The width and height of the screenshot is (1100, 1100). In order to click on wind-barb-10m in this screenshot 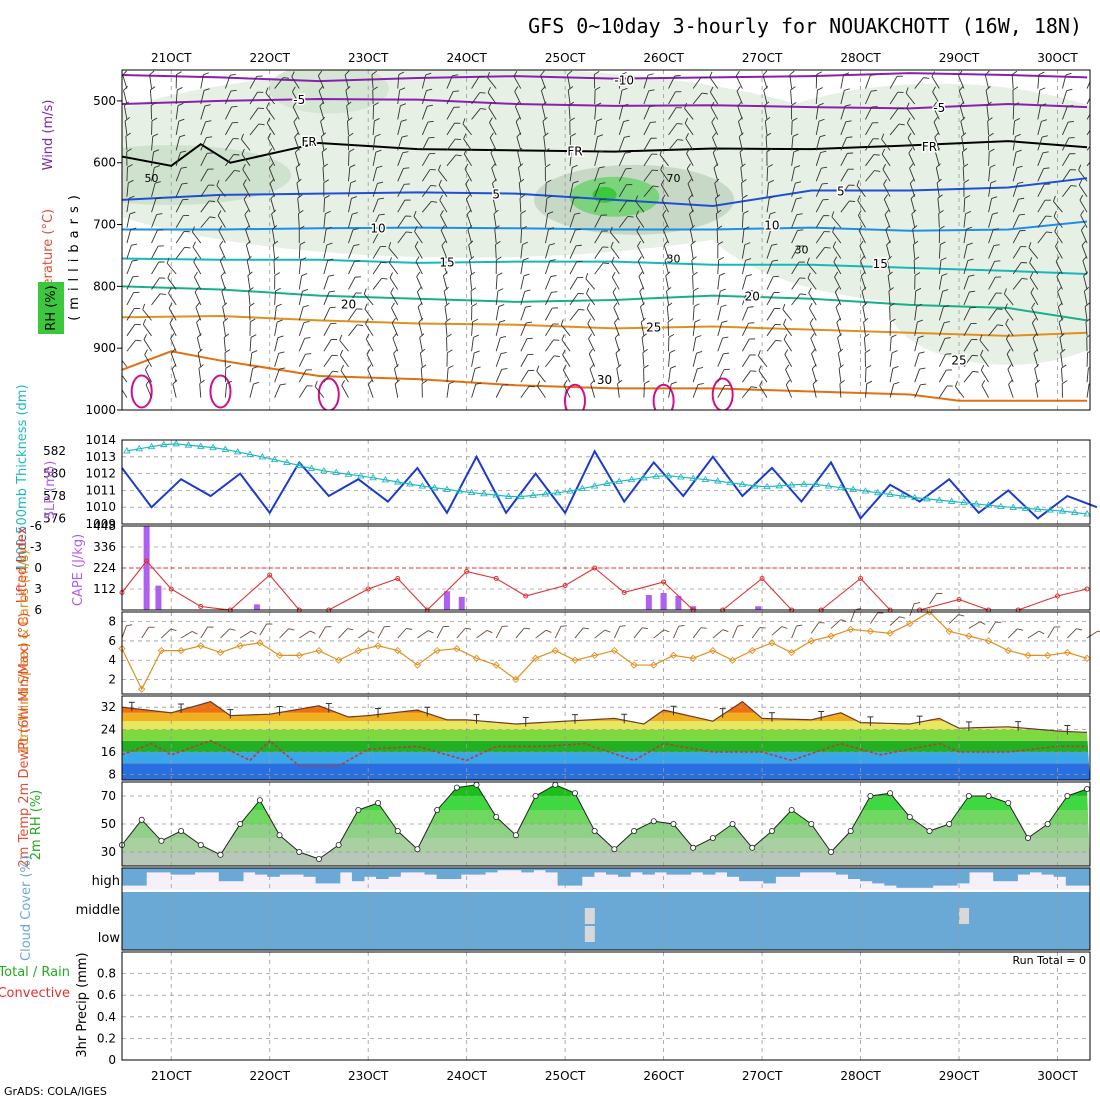, I will do `click(425, 634)`.